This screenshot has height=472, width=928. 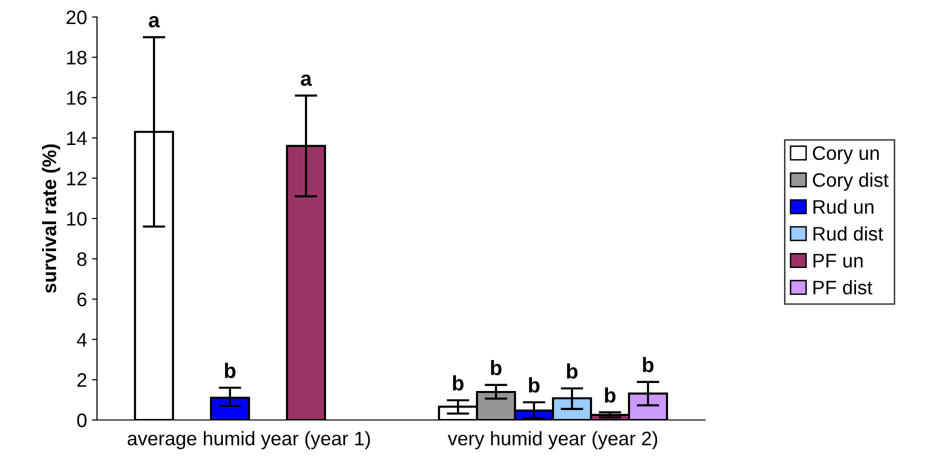 I want to click on x-tick-label: average humid year (year 1), so click(x=249, y=440).